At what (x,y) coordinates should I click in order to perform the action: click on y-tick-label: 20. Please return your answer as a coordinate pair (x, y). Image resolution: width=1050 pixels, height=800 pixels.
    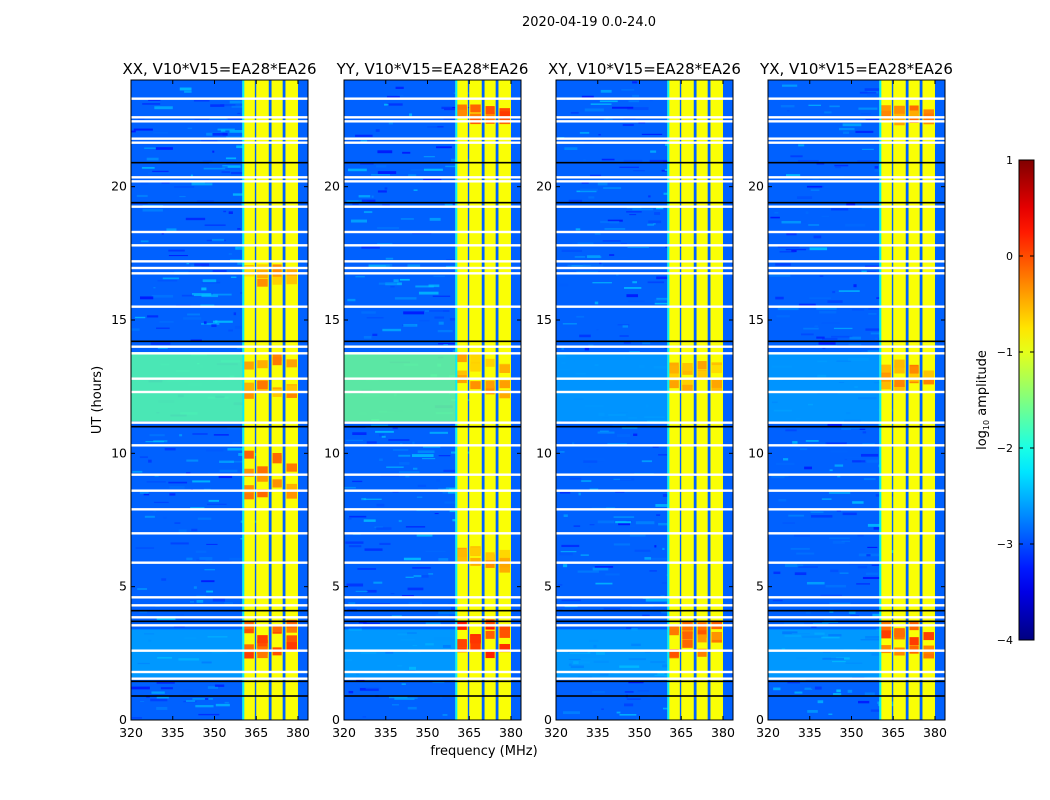
    Looking at the image, I should click on (544, 186).